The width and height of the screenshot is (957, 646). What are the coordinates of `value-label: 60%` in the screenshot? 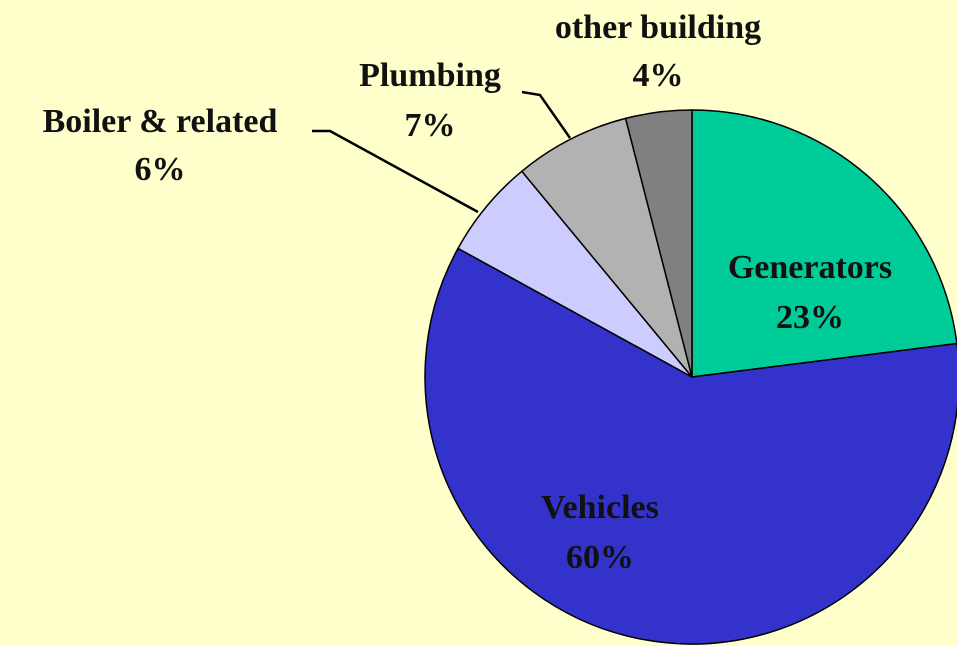 It's located at (600, 557).